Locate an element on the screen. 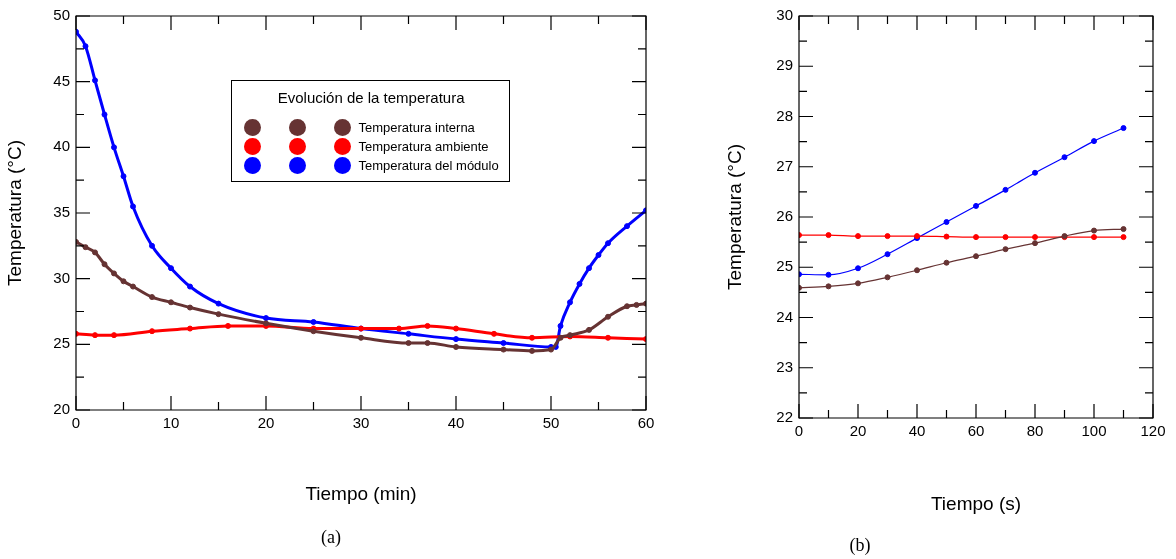 Image resolution: width=1176 pixels, height=559 pixels. y-tick-label: 27 is located at coordinates (784, 165).